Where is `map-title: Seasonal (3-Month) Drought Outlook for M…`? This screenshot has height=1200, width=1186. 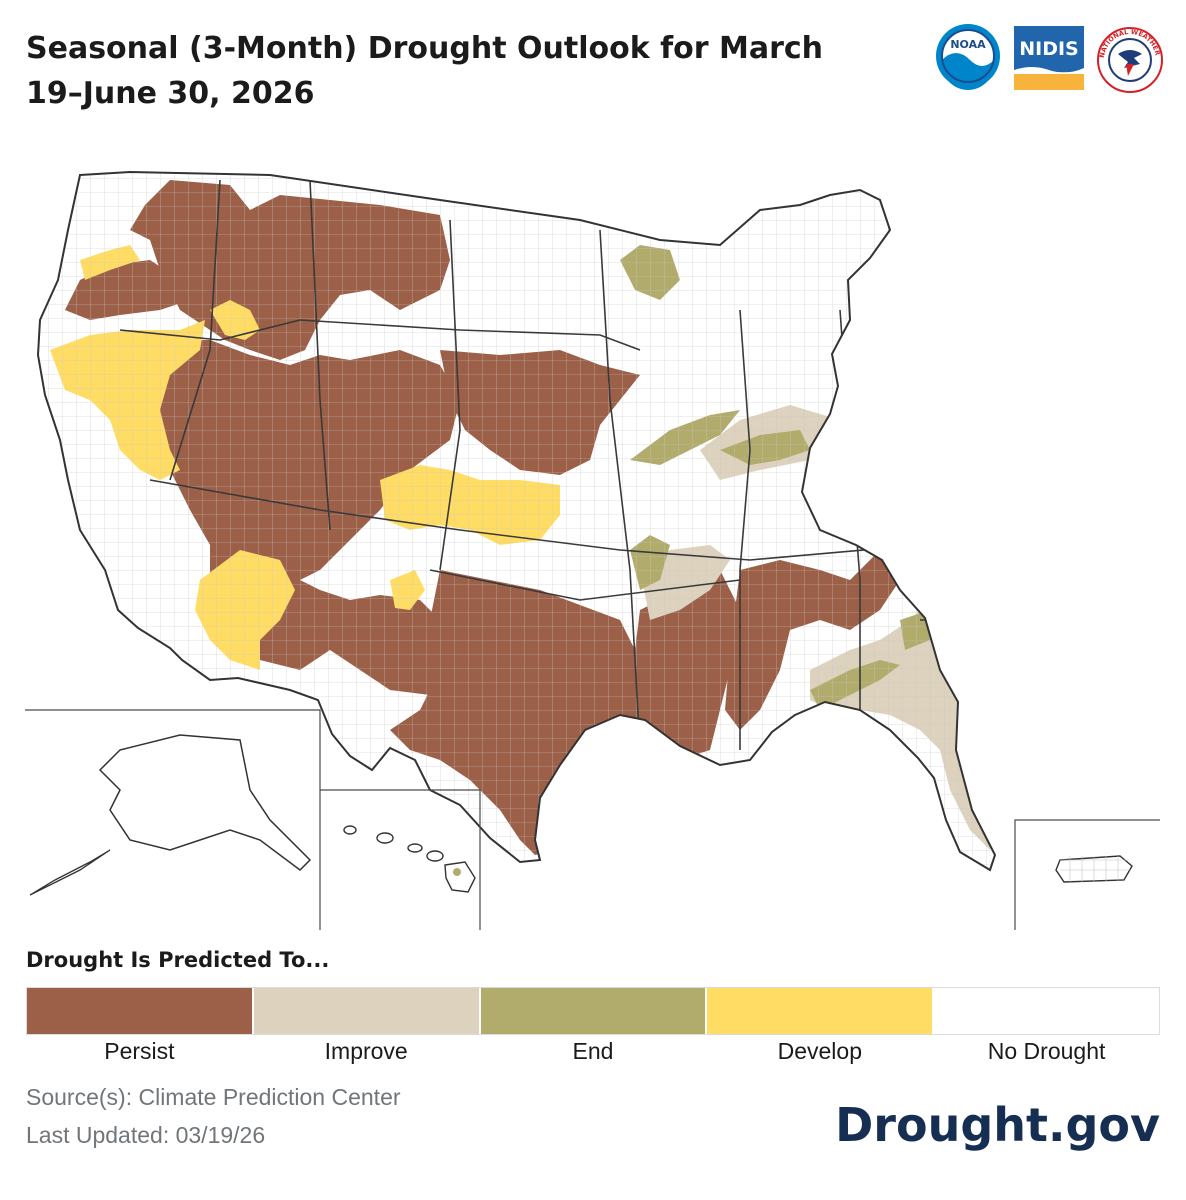
map-title: Seasonal (3-Month) Drought Outlook for M… is located at coordinates (436, 71).